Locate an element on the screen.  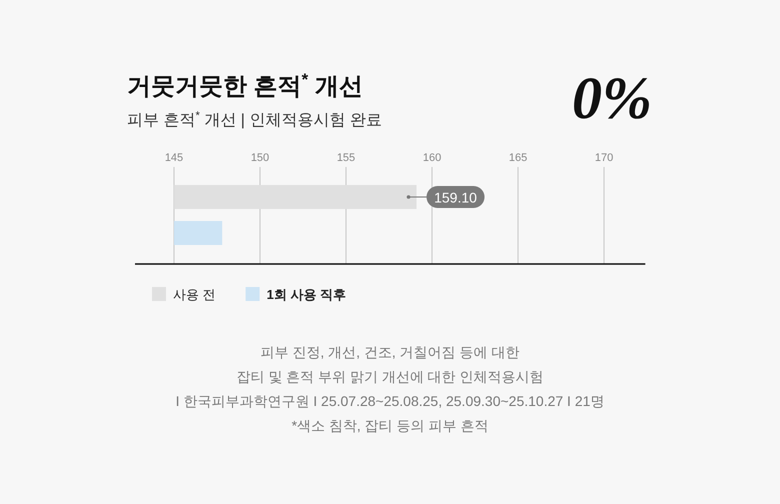
text: I 한국피부과학연구원 I 25.07.28~25.08.25, 25.09.30~25.10.27 I 21명 is located at coordinates (390, 401).